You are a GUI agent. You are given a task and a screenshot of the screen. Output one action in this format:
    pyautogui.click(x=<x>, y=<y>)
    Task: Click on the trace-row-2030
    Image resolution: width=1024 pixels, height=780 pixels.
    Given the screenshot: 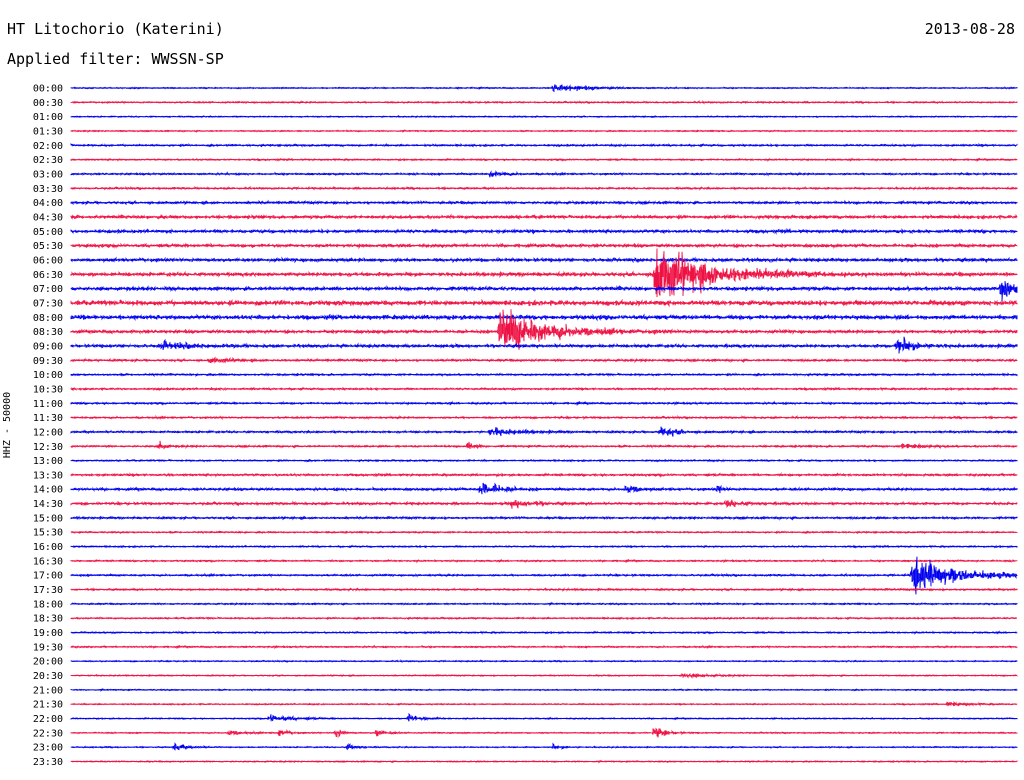 What is the action you would take?
    pyautogui.click(x=544, y=675)
    